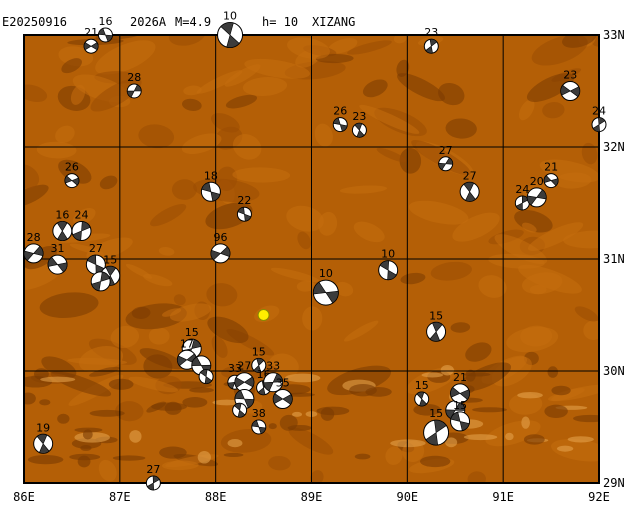 This screenshot has width=643, height=511. Describe the element at coordinates (193, 22) in the screenshot. I see `header-magnitude: M=4.9` at that location.